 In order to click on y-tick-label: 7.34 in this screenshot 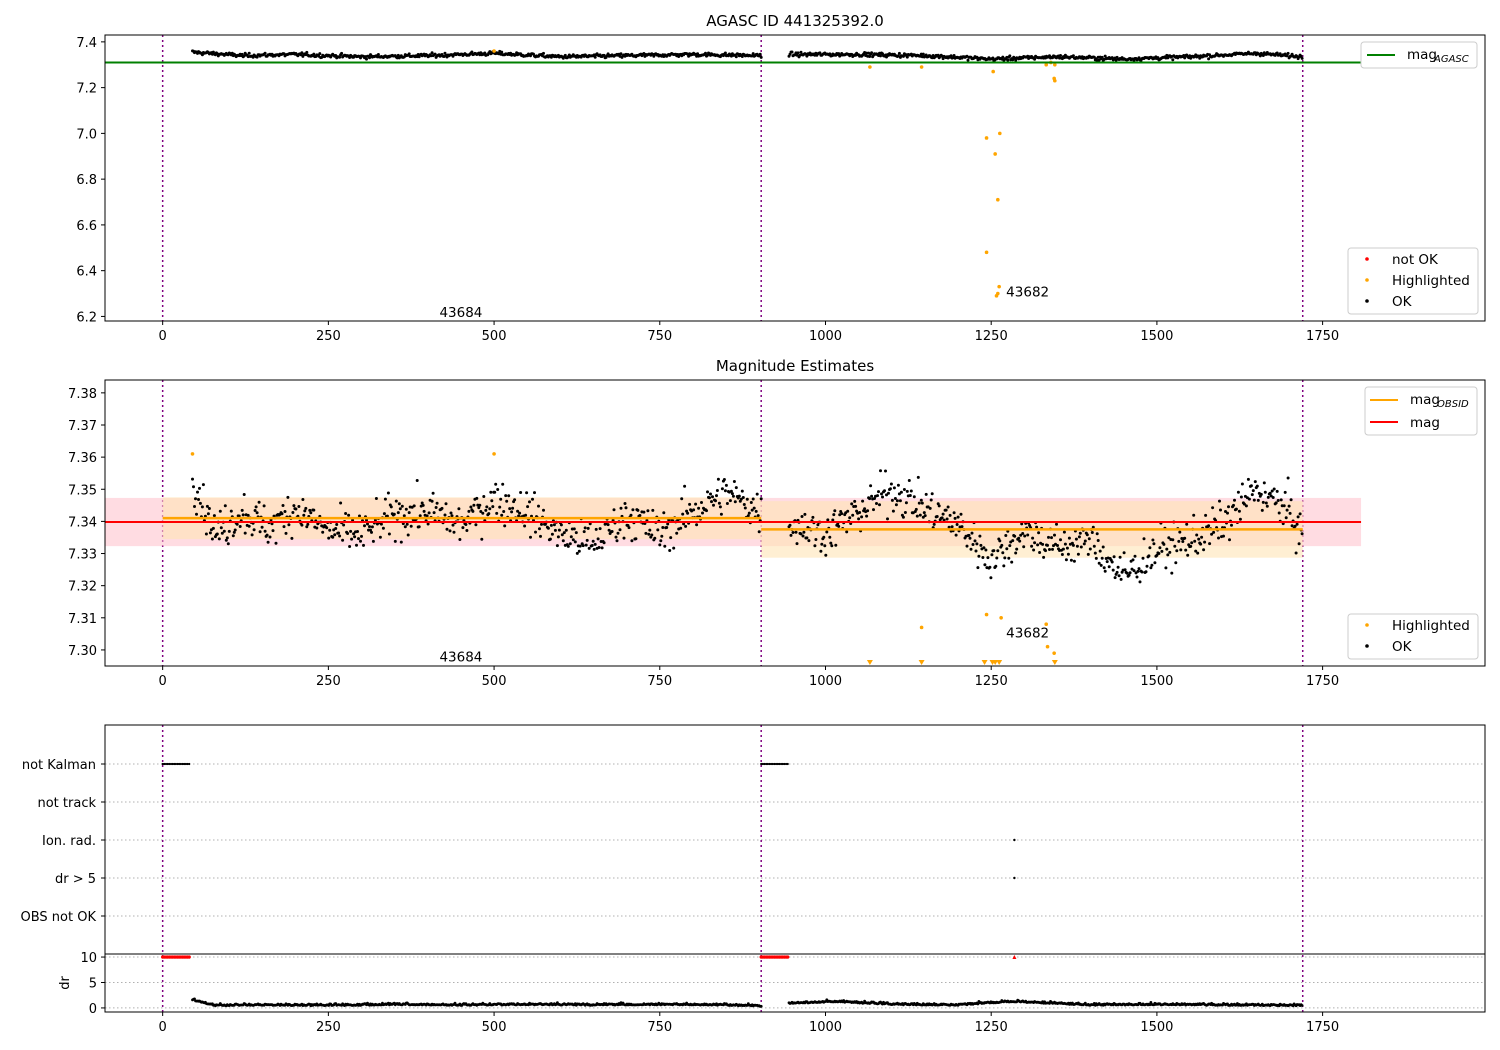, I will do `click(82, 522)`.